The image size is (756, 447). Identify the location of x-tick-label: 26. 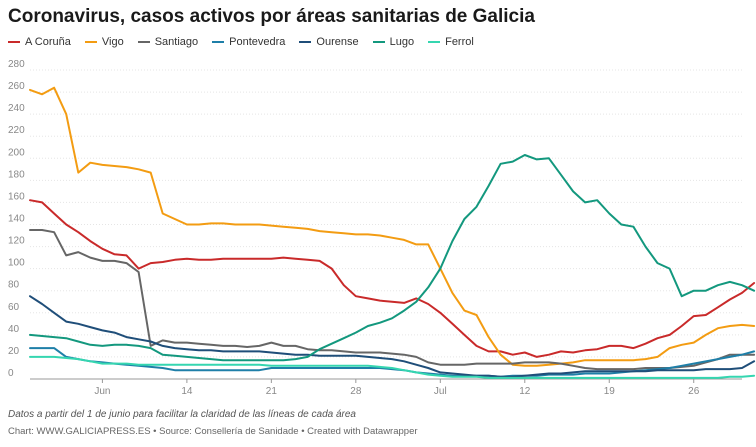
(694, 391).